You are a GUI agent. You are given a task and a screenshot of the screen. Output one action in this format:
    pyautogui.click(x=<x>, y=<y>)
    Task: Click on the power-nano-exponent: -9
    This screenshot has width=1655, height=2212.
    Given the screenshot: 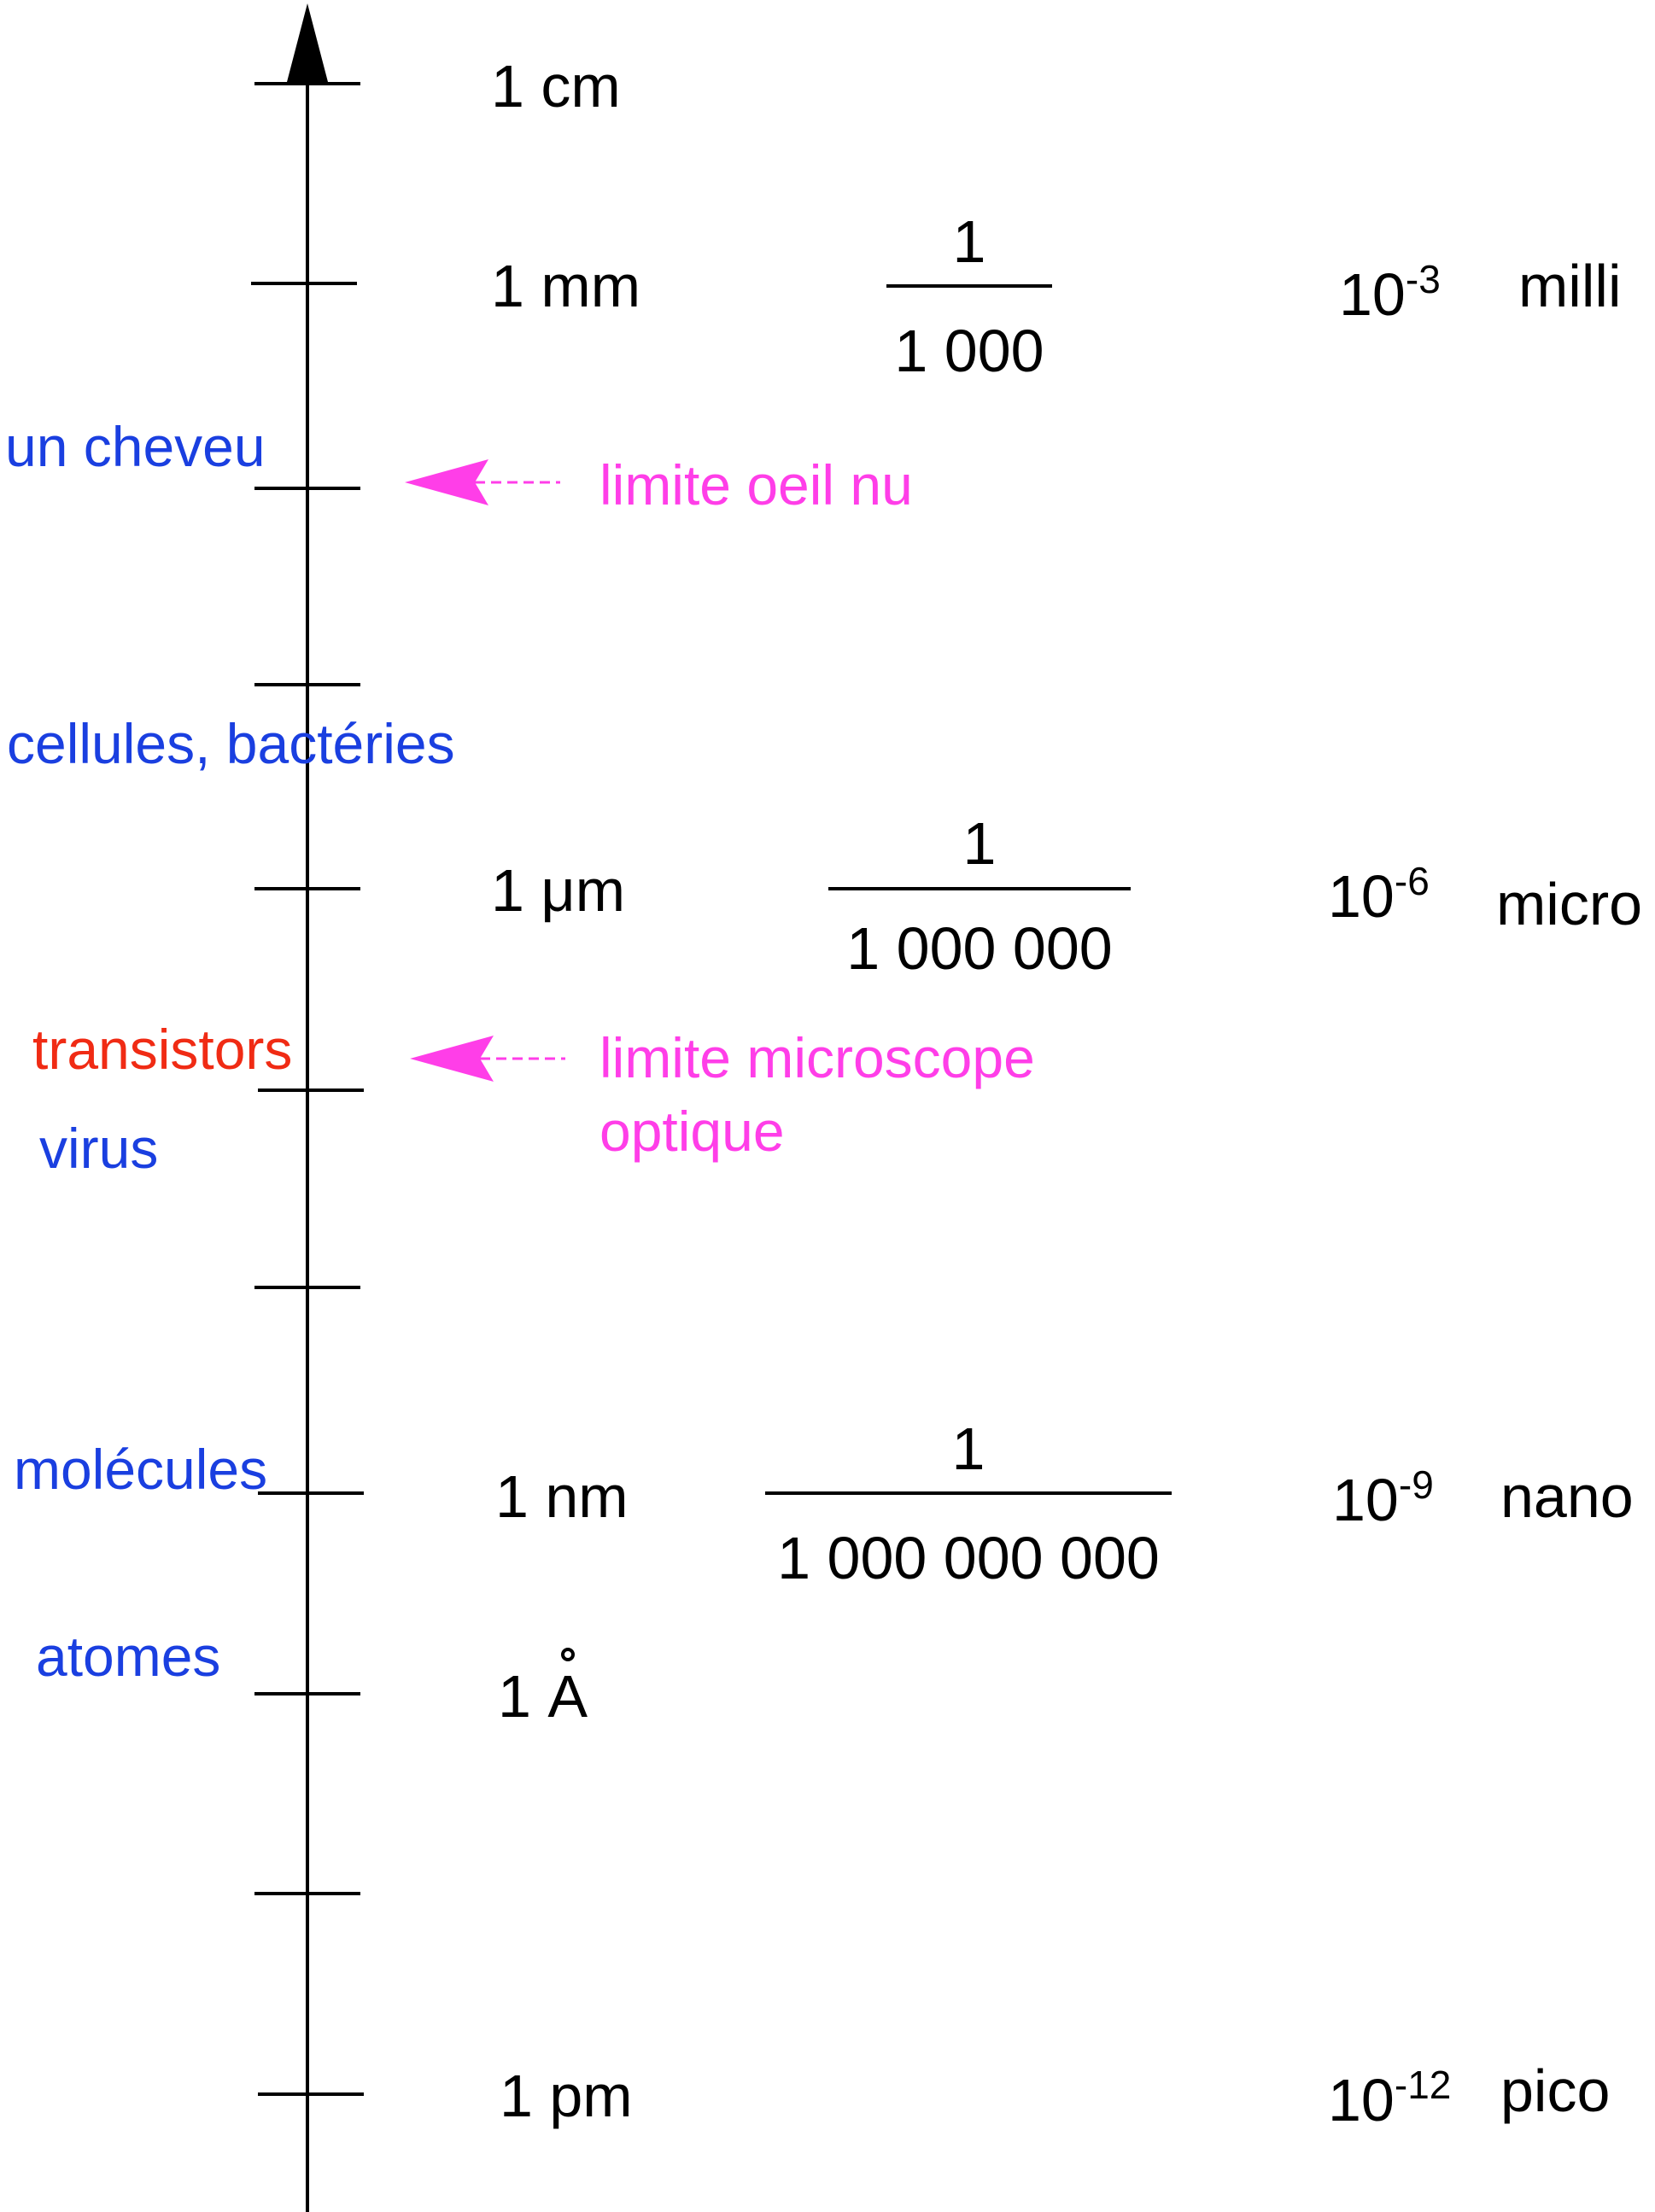 What is the action you would take?
    pyautogui.click(x=1416, y=1484)
    